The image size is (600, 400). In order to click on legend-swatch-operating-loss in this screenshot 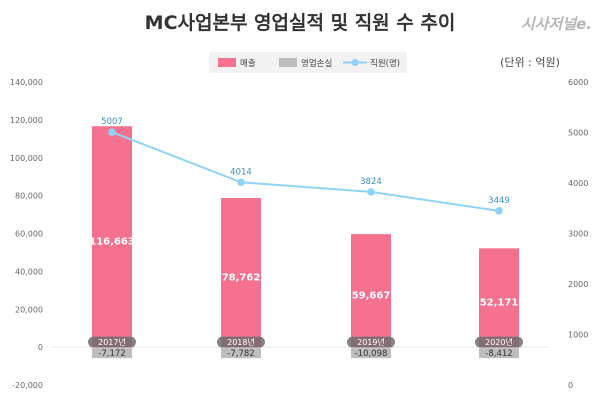, I will do `click(288, 62)`.